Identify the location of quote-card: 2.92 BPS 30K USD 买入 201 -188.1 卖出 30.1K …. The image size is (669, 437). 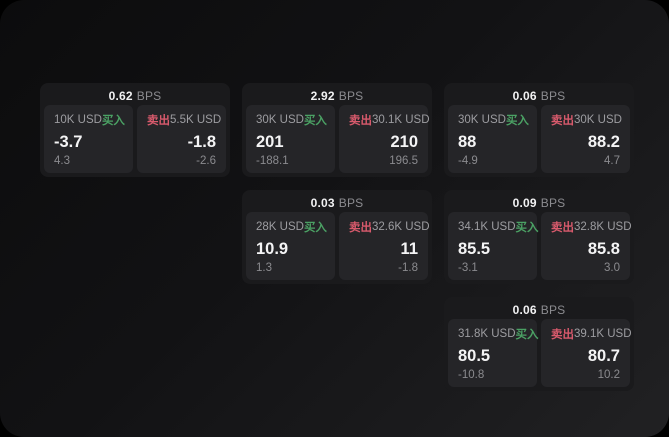
(337, 130).